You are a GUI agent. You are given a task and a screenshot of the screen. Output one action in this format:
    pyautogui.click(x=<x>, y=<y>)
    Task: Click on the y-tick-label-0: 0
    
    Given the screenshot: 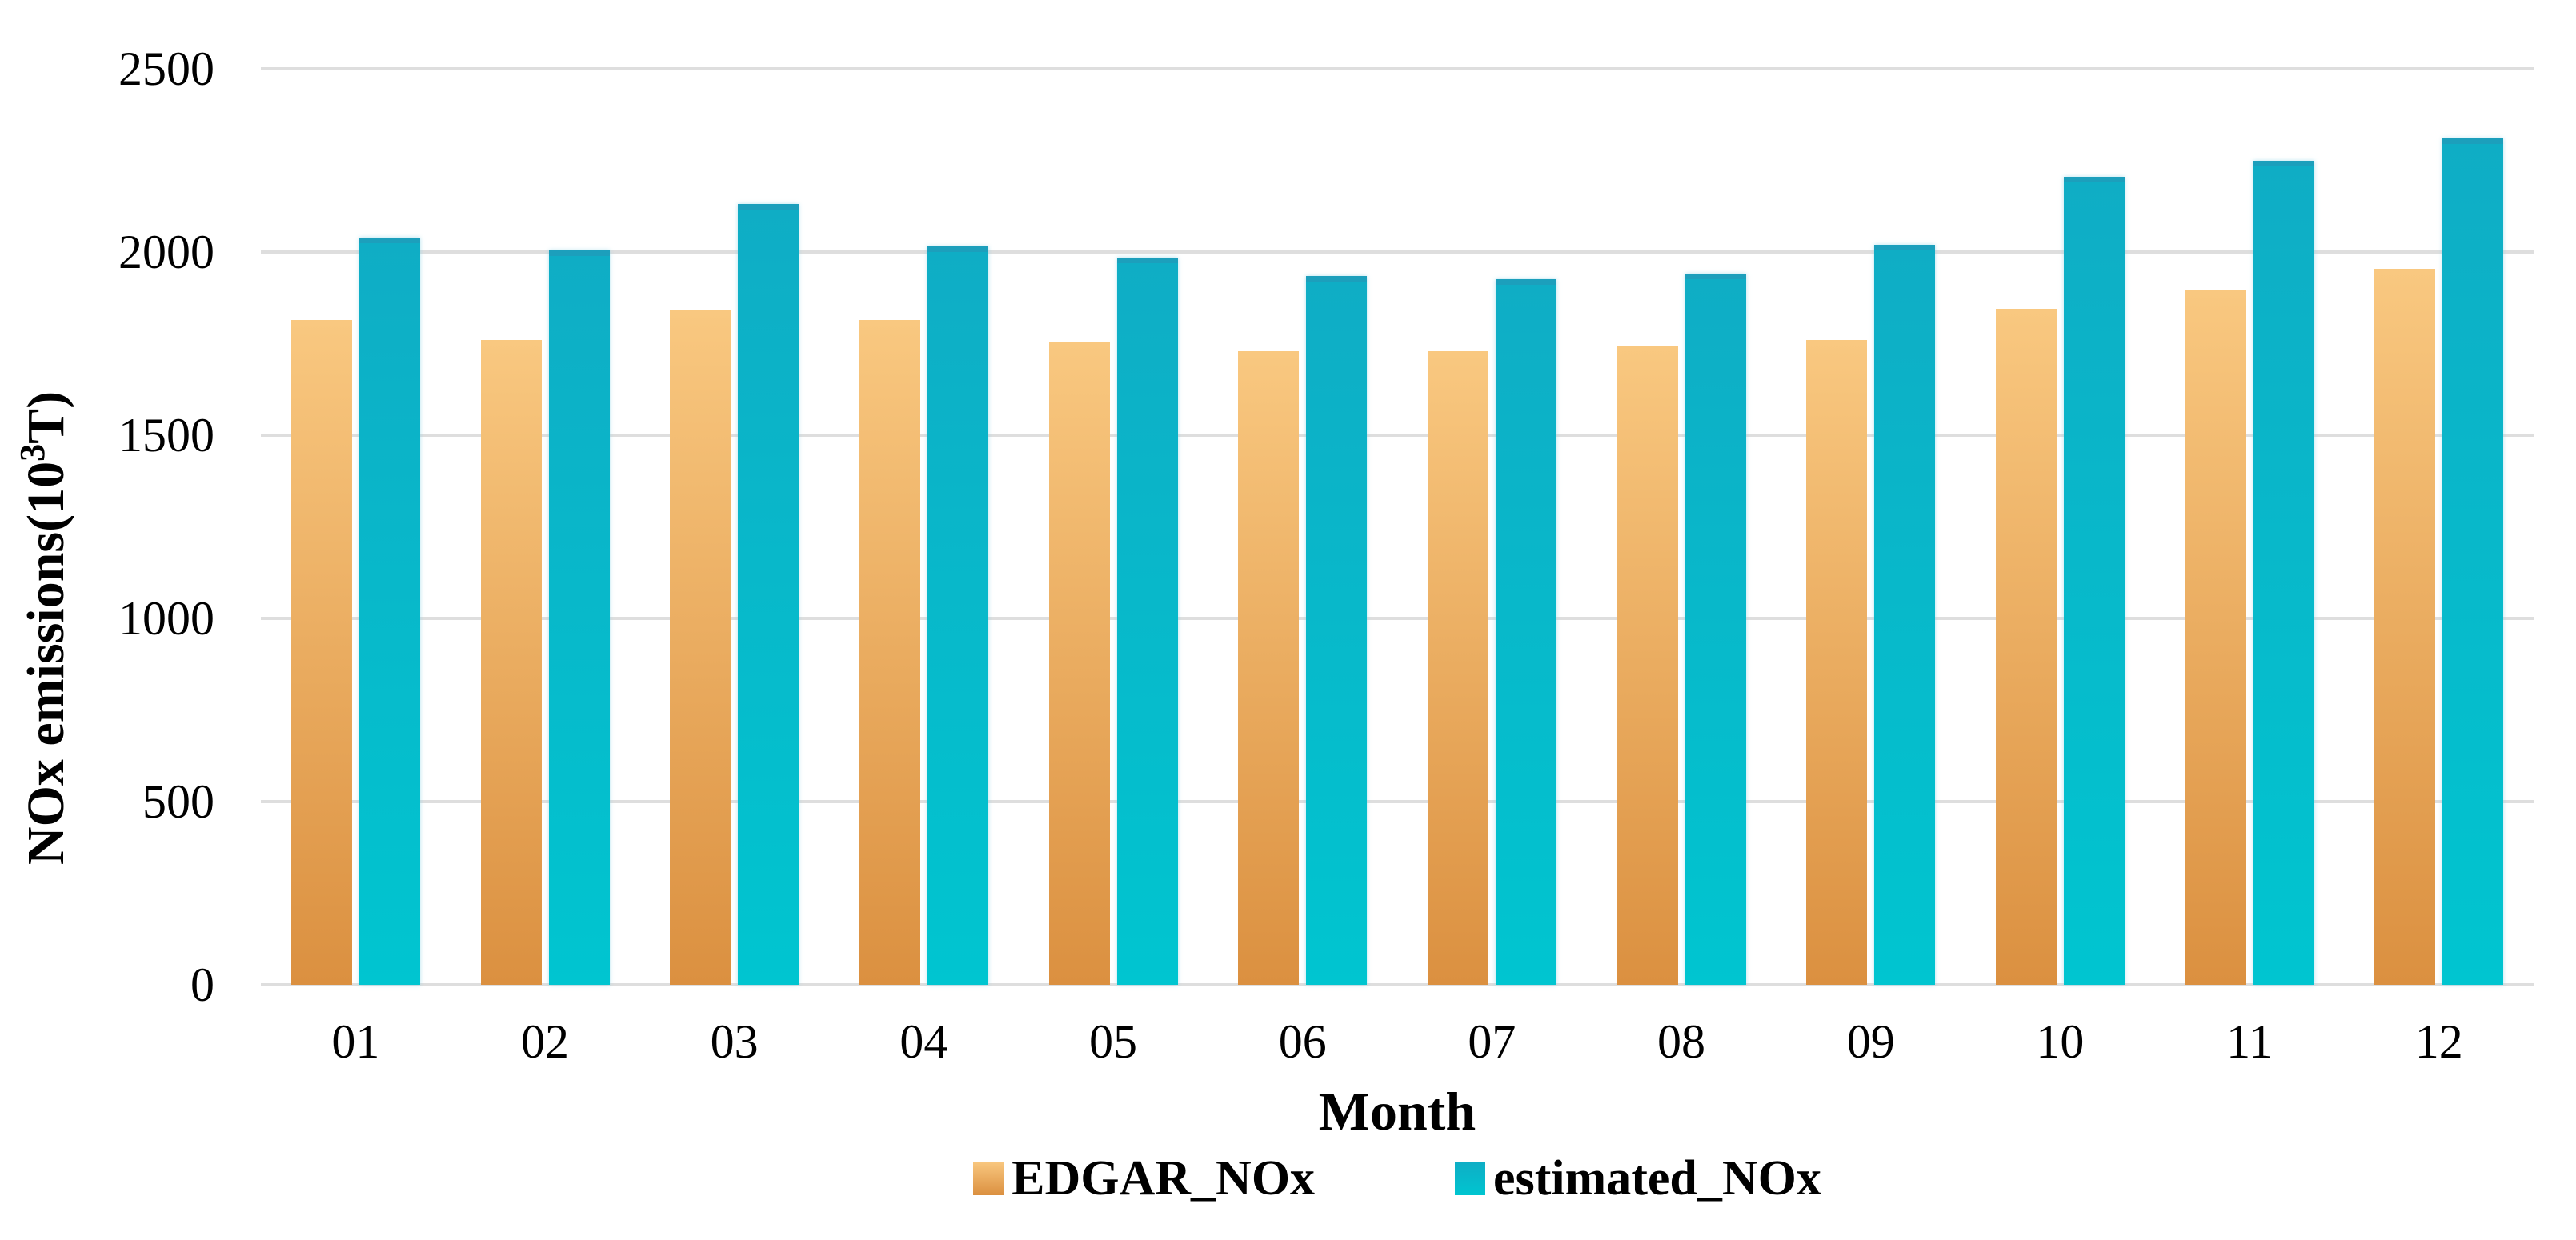 What is the action you would take?
    pyautogui.click(x=202, y=984)
    